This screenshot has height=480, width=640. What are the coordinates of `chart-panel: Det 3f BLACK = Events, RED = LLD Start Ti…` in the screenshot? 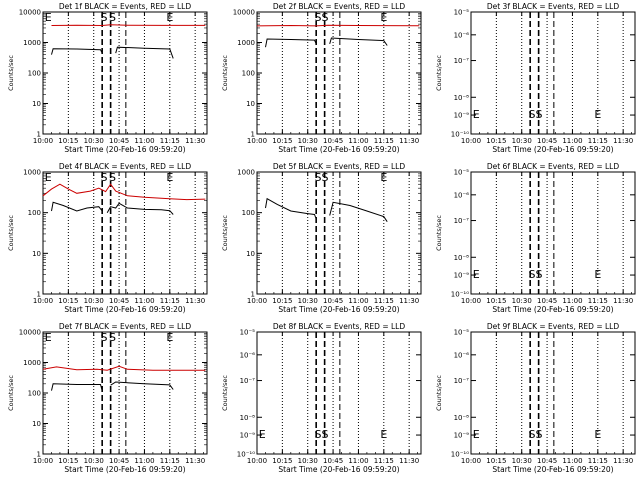 It's located at (535, 78).